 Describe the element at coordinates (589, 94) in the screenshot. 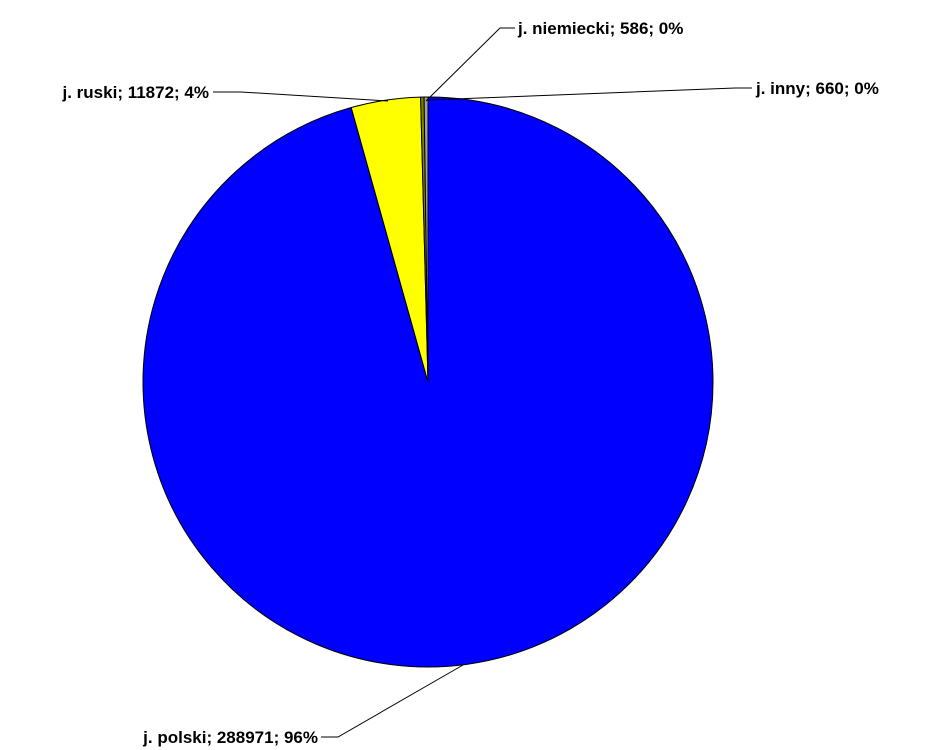

I see `leader-line-inny` at that location.